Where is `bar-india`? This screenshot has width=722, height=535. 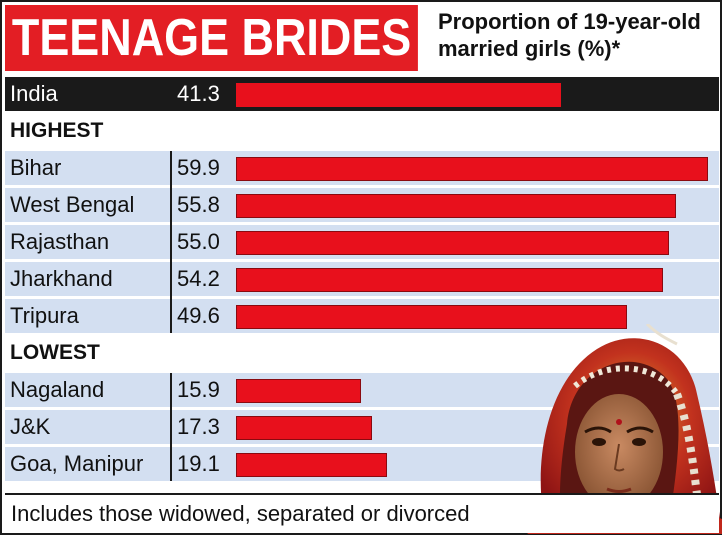 bar-india is located at coordinates (398, 95).